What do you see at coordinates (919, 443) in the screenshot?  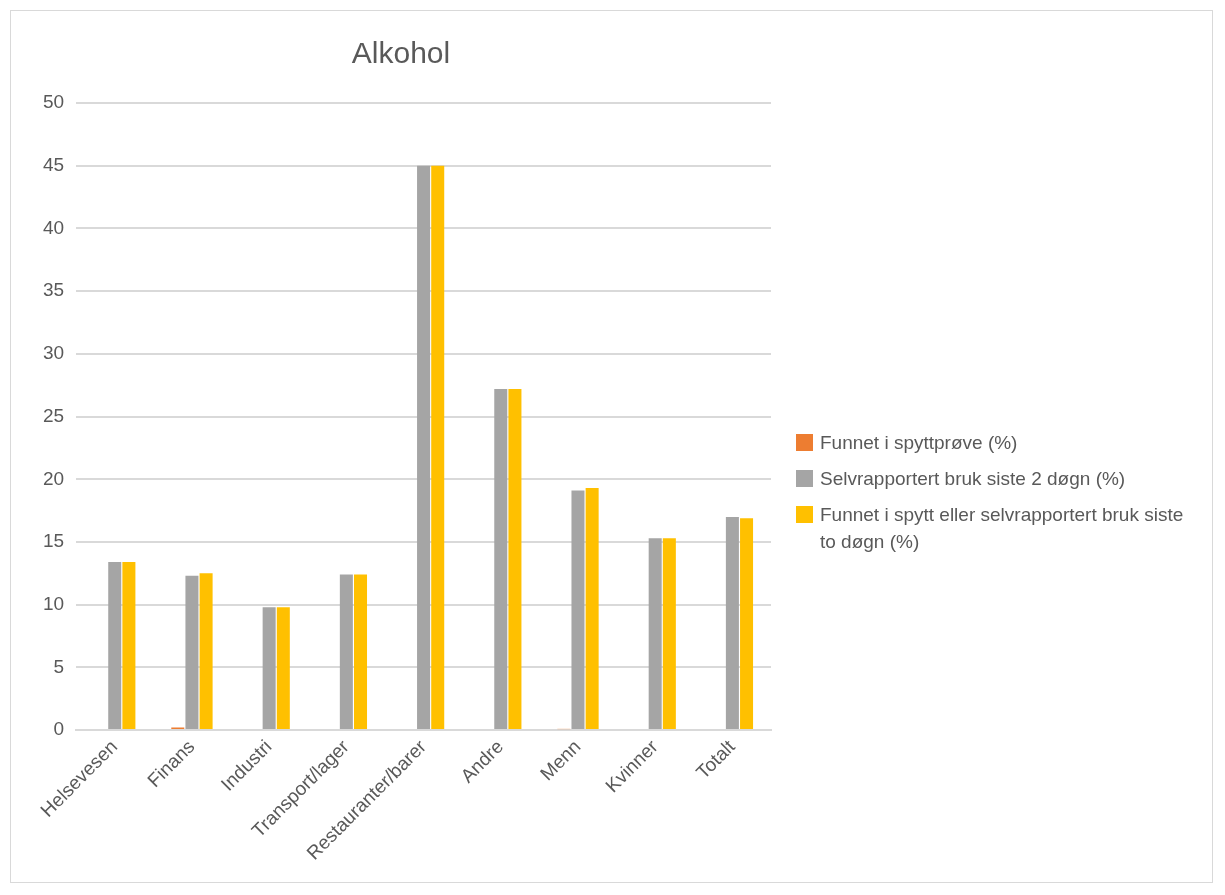 I see `legend-label: Funnet i spyttprøve (%)` at bounding box center [919, 443].